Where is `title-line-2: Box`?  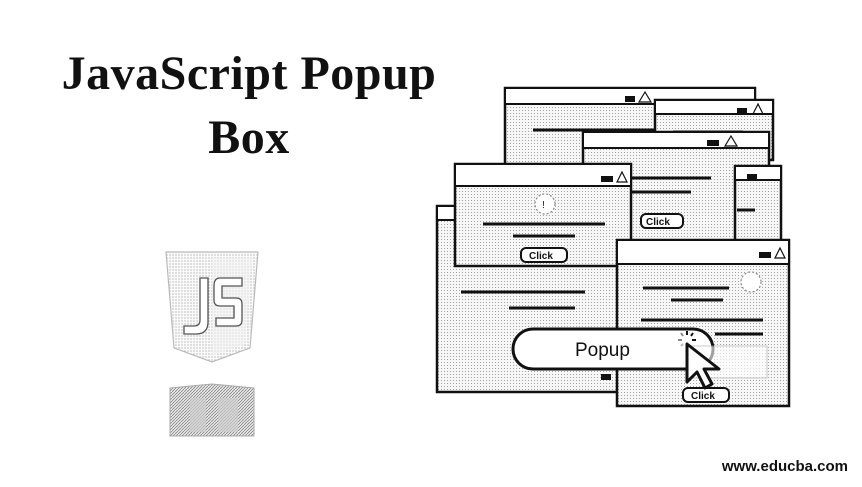 title-line-2: Box is located at coordinates (249, 137).